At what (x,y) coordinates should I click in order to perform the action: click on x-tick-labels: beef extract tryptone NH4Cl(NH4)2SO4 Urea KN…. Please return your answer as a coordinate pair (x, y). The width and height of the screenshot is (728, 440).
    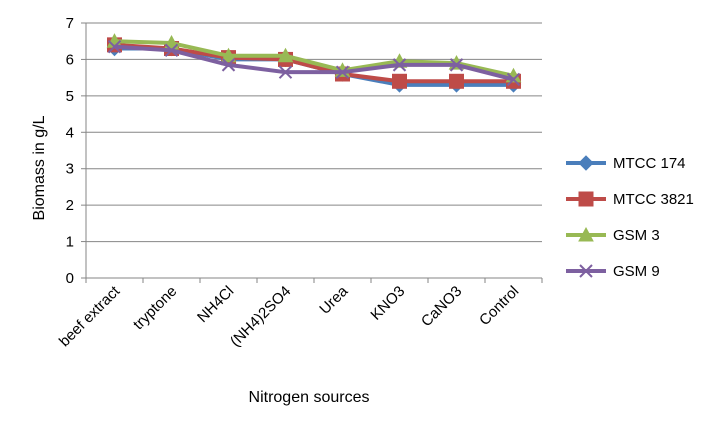
    Looking at the image, I should click on (289, 316).